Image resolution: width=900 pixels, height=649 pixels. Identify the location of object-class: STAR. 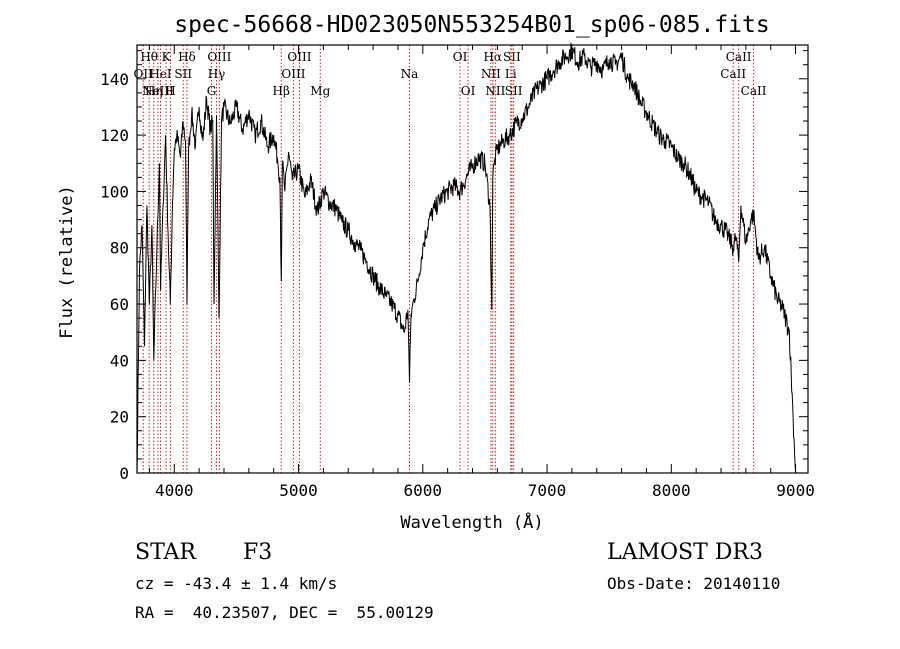
(165, 552).